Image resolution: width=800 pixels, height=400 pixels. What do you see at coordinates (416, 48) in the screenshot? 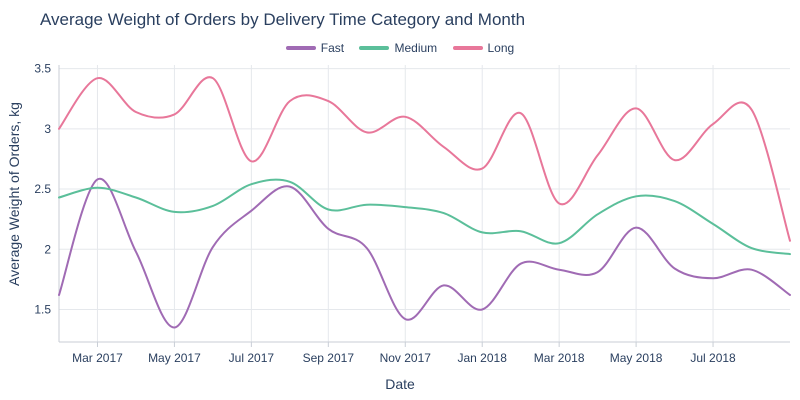
I see `legend-label-medium: Medium` at bounding box center [416, 48].